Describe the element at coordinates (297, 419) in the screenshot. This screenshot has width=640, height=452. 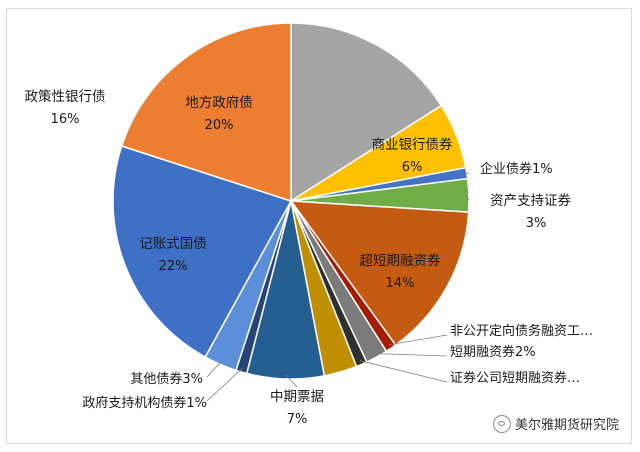
I see `slice-value-label: 7%` at that location.